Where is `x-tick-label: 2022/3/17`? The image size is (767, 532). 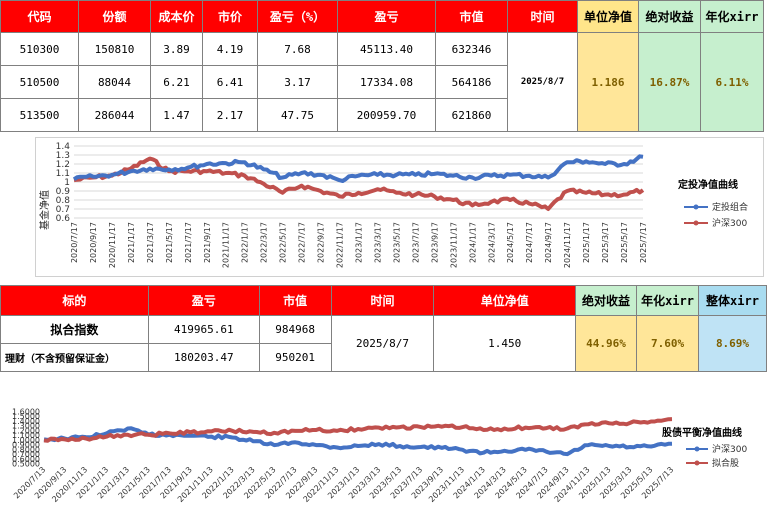 x-tick-label: 2022/3/17 is located at coordinates (264, 242).